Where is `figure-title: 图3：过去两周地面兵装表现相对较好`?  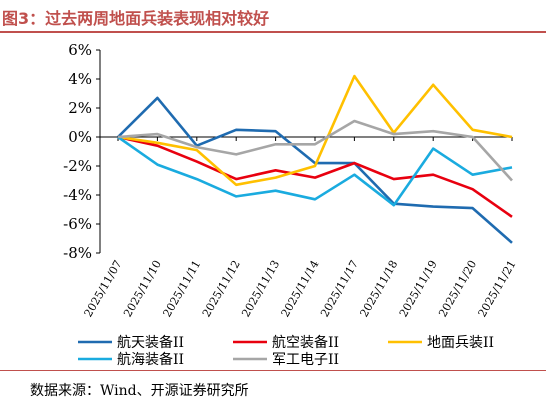
figure-title: 图3：过去两周地面兵装表现相对较好 is located at coordinates (136, 18).